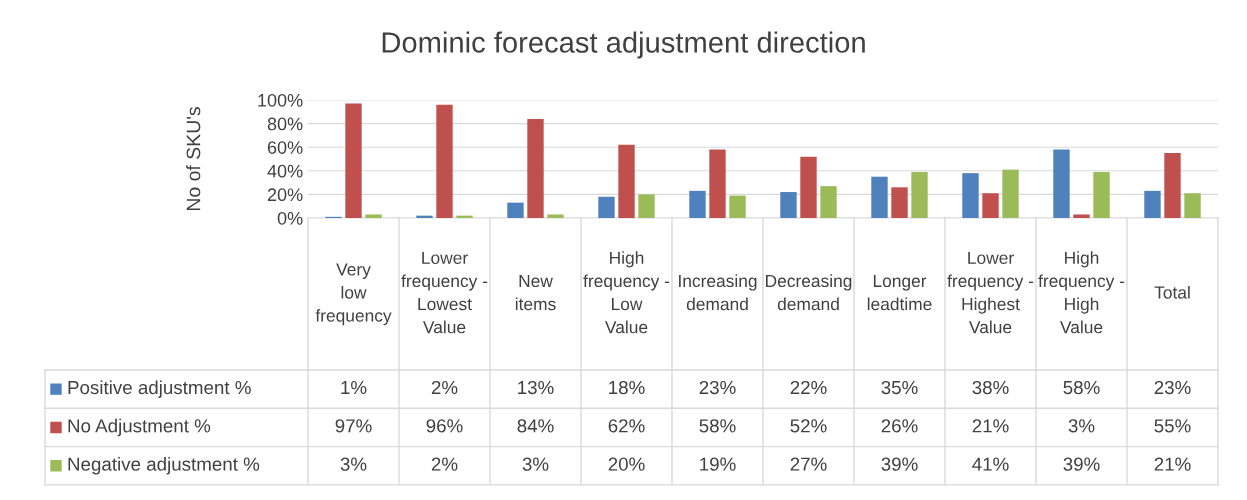 The height and width of the screenshot is (500, 1247). What do you see at coordinates (285, 171) in the screenshot?
I see `y-tick-label: 40%` at bounding box center [285, 171].